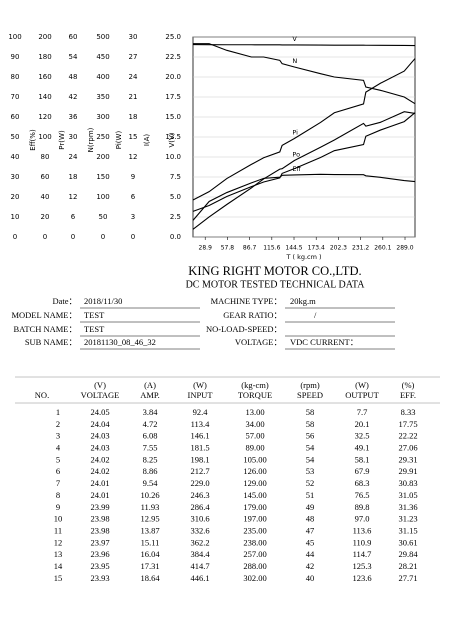 The height and width of the screenshot is (637, 450). Describe the element at coordinates (58, 424) in the screenshot. I see `table-cell: 2` at that location.